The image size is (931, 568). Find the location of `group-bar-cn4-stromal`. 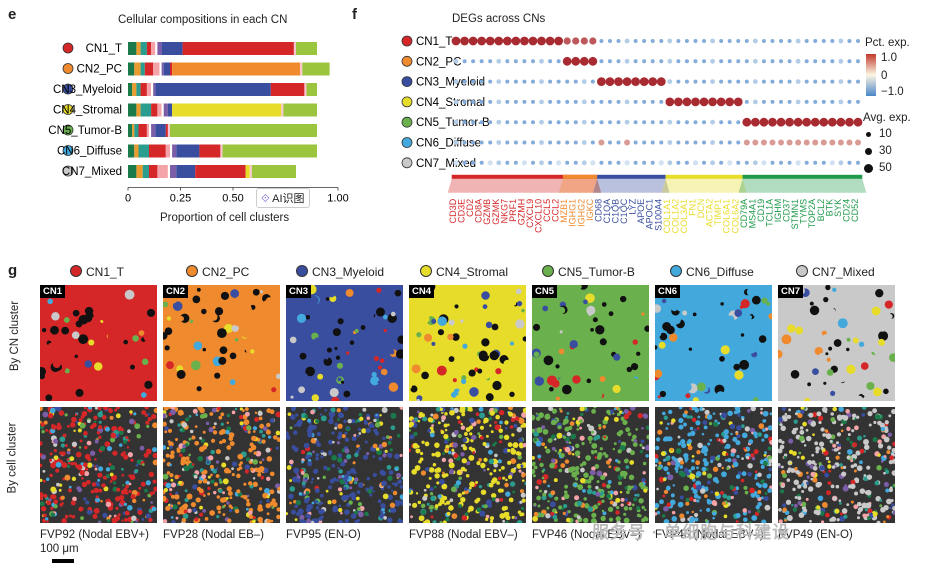

group-bar-cn4-stromal is located at coordinates (704, 176).